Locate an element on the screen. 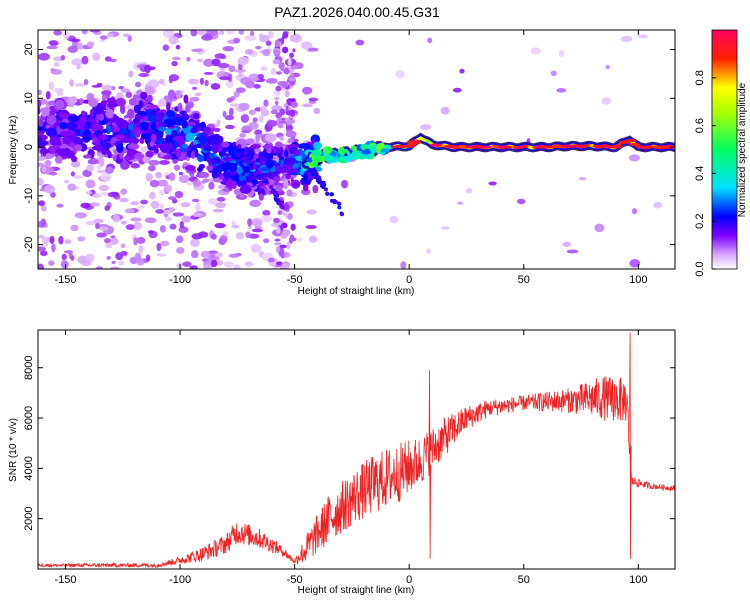 This screenshot has height=600, width=750. colorbar-ticks: 0.0 0.2 0.4 0.6 0.8 is located at coordinates (705, 173).